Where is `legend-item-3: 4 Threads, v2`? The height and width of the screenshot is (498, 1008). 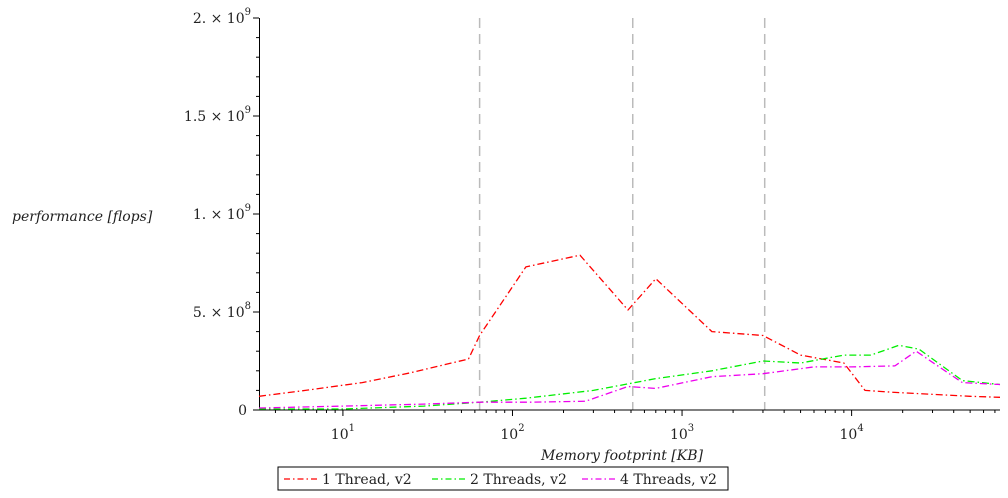 legend-item-3: 4 Threads, v2 is located at coordinates (649, 480).